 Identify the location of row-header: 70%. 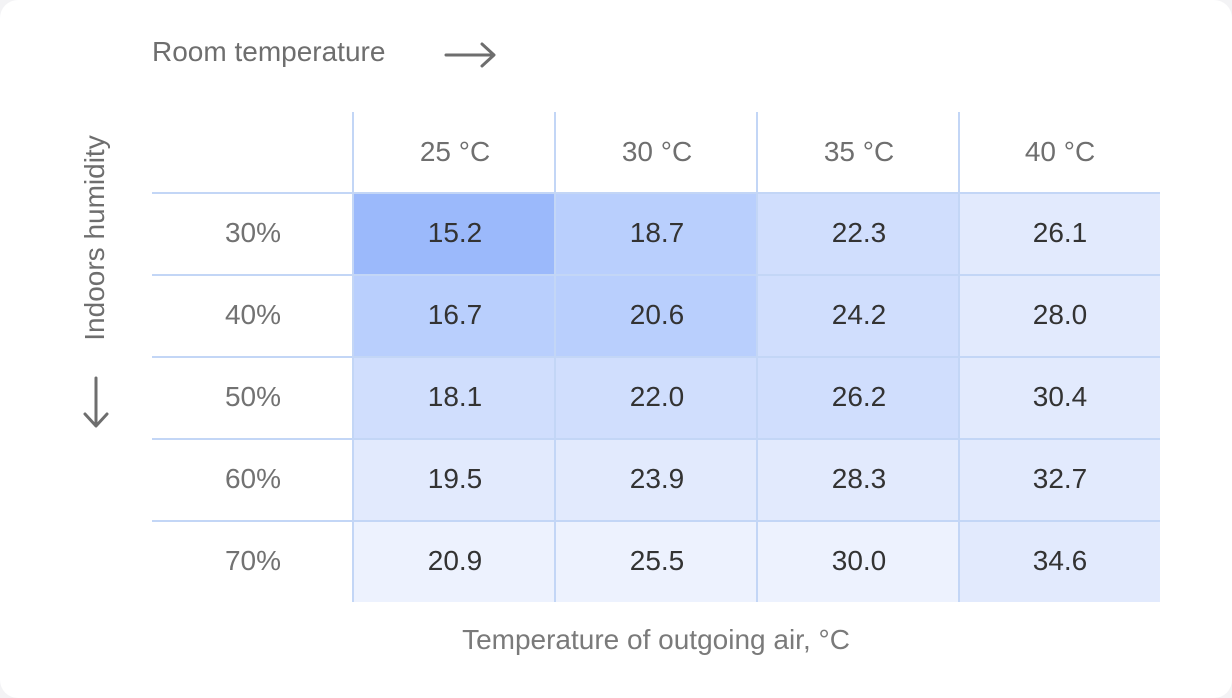
(253, 560).